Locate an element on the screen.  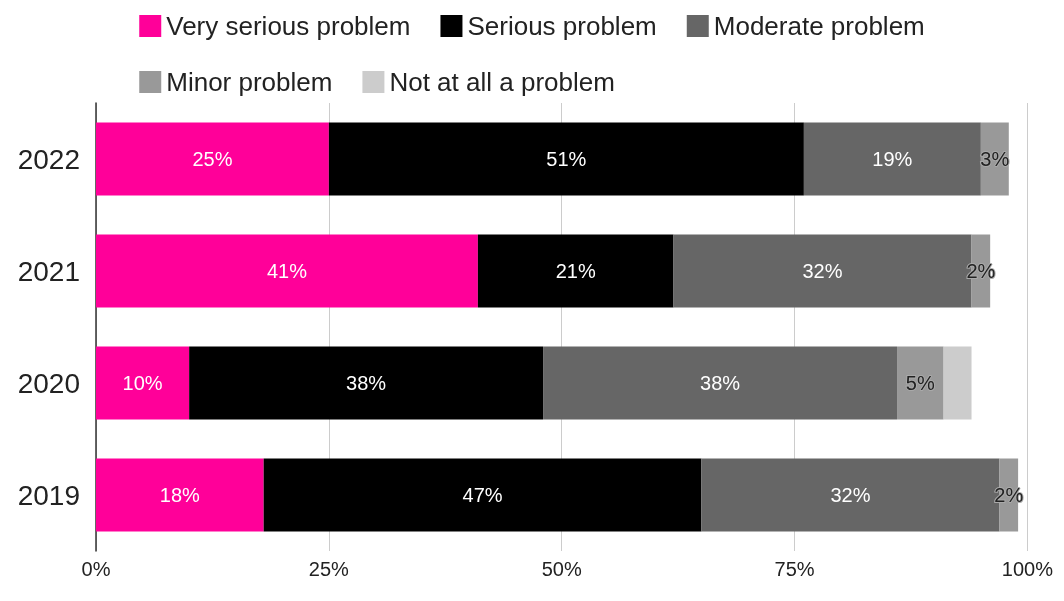
x-tick-label: 75% is located at coordinates (794, 569).